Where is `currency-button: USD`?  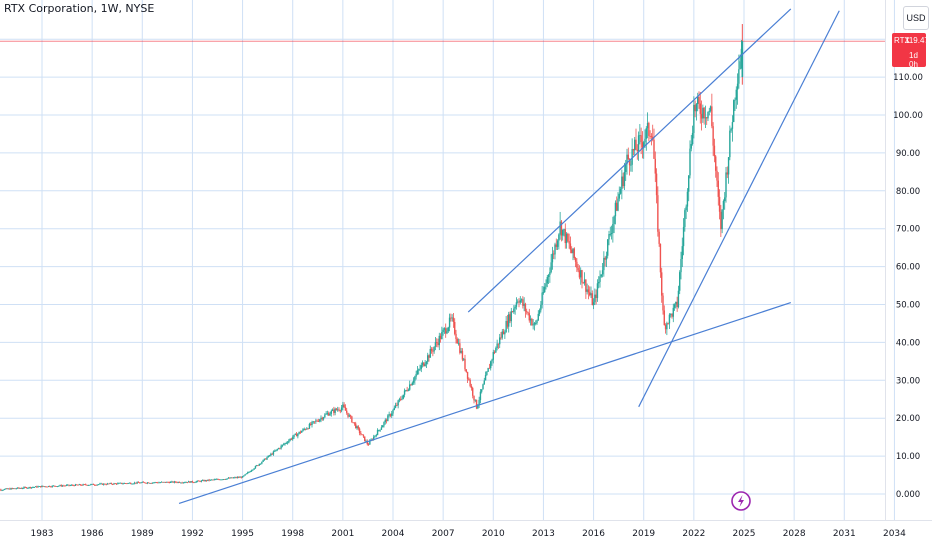 currency-button: USD is located at coordinates (916, 18).